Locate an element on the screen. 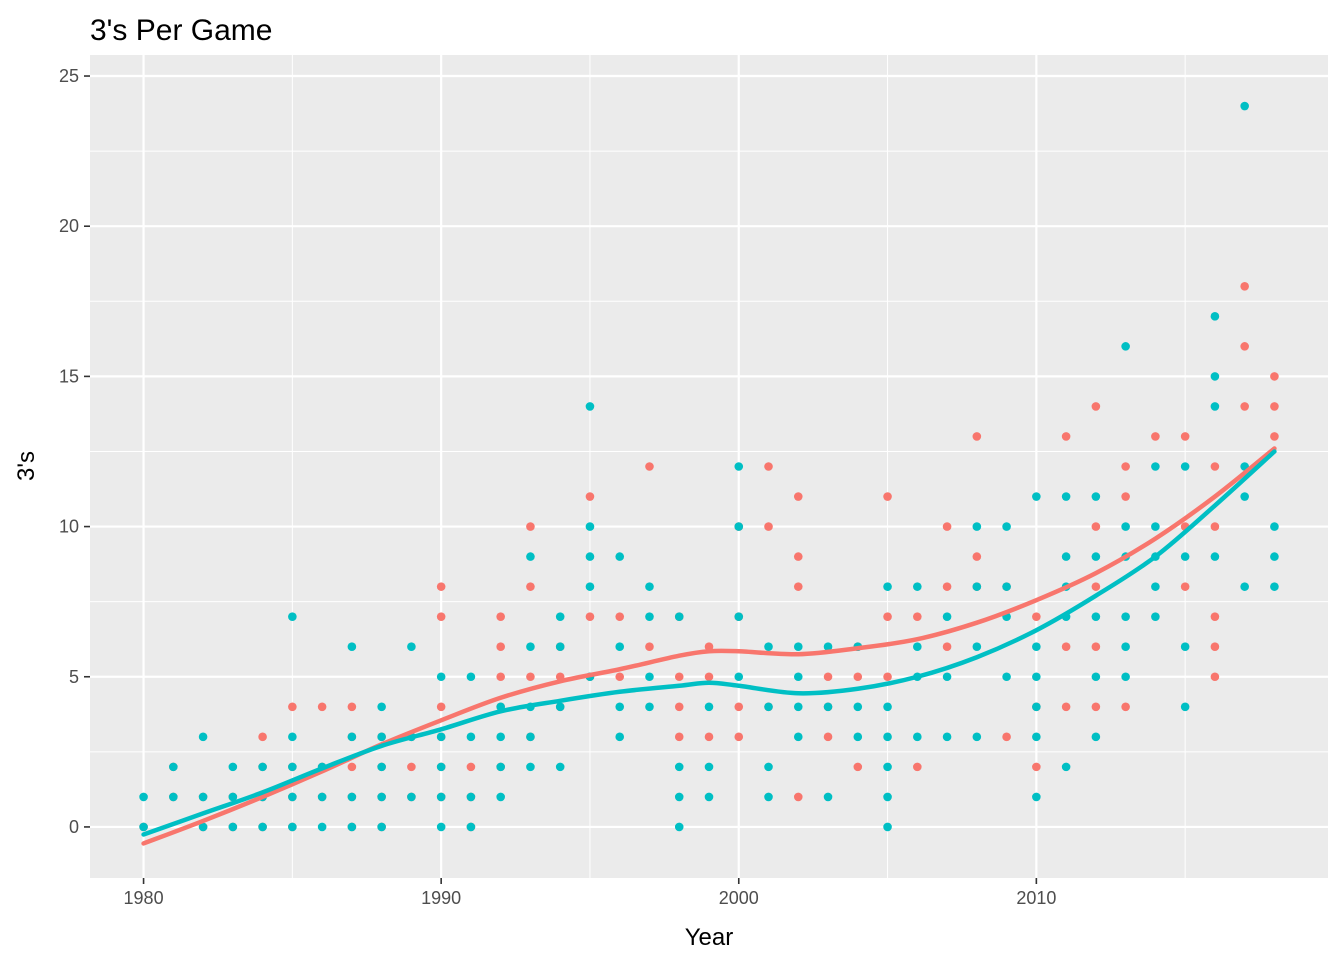 This screenshot has width=1344, height=960. chart-title: 3's Per Game is located at coordinates (181, 30).